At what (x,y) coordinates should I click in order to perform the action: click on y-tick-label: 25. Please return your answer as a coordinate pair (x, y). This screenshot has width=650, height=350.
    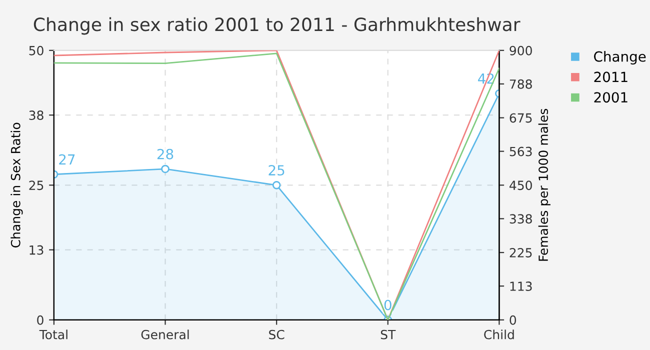
    Looking at the image, I should click on (36, 185).